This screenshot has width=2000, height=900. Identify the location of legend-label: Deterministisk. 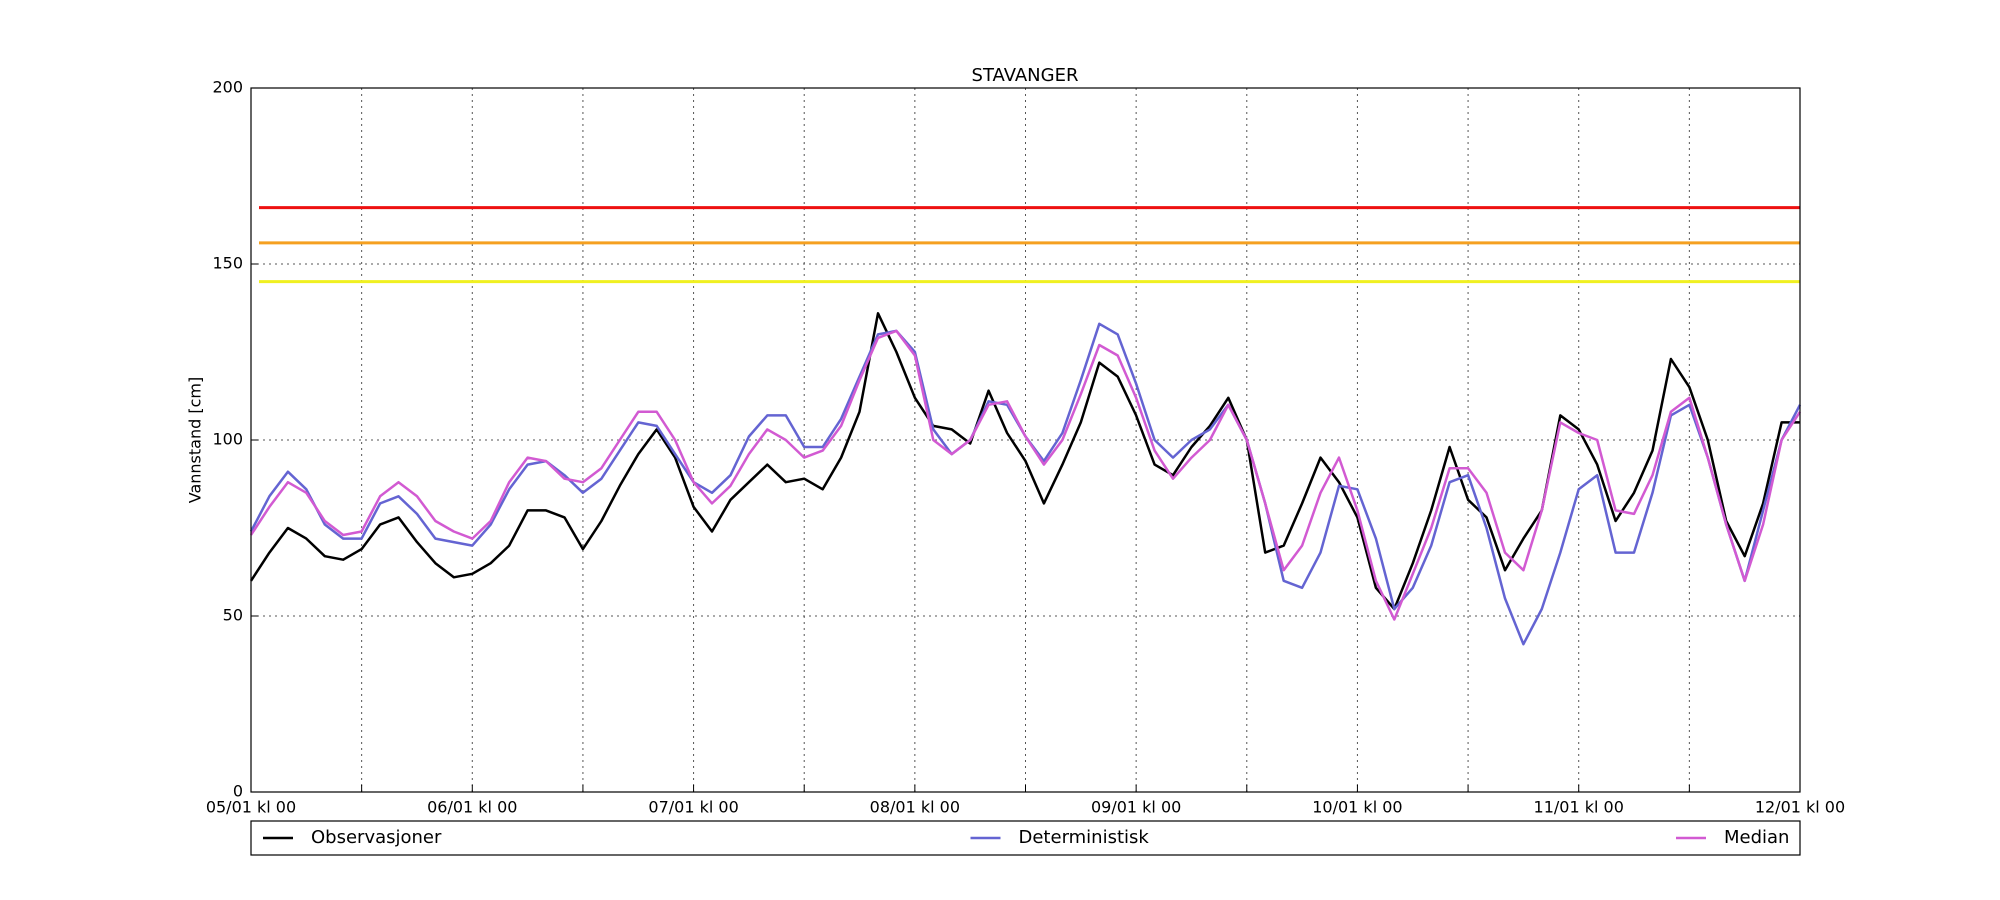
(1084, 837).